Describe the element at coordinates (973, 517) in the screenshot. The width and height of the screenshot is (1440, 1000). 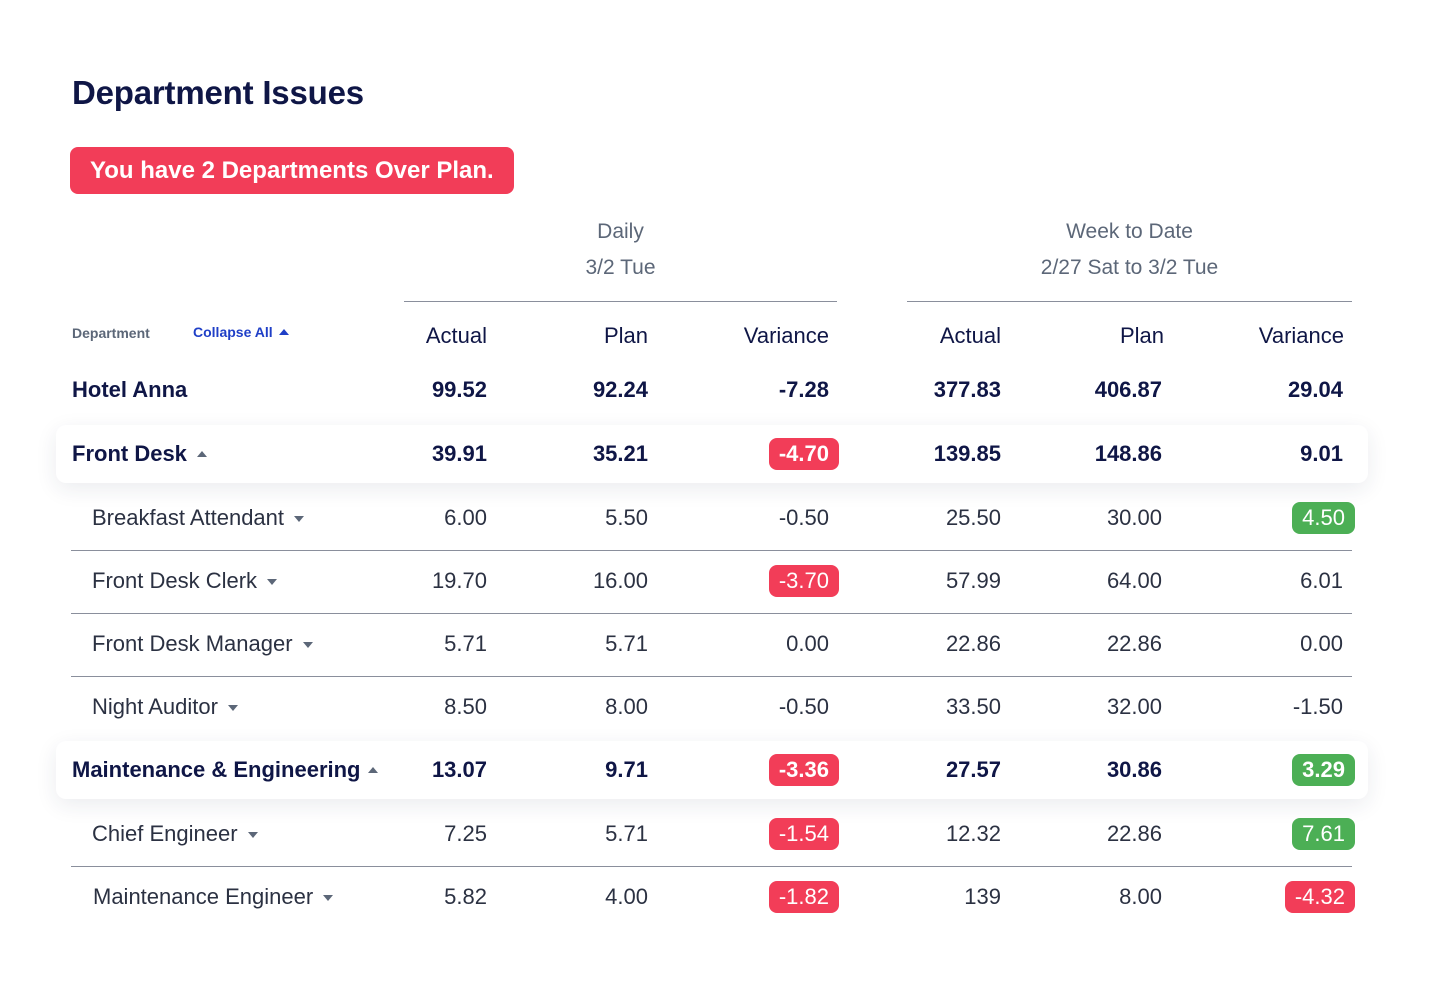
I see `wtd-actual: 25.50` at that location.